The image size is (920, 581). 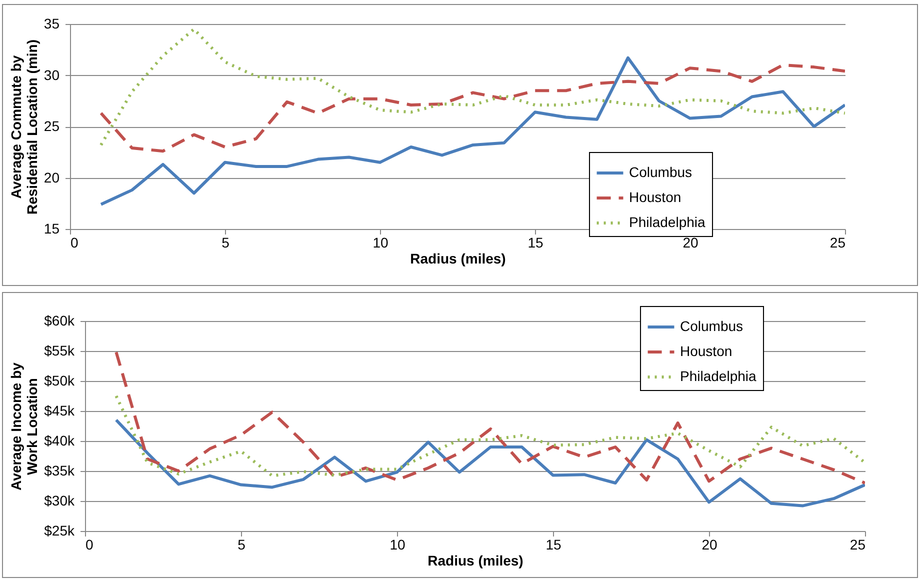 What do you see at coordinates (52, 126) in the screenshot?
I see `y-tick-label: 25` at bounding box center [52, 126].